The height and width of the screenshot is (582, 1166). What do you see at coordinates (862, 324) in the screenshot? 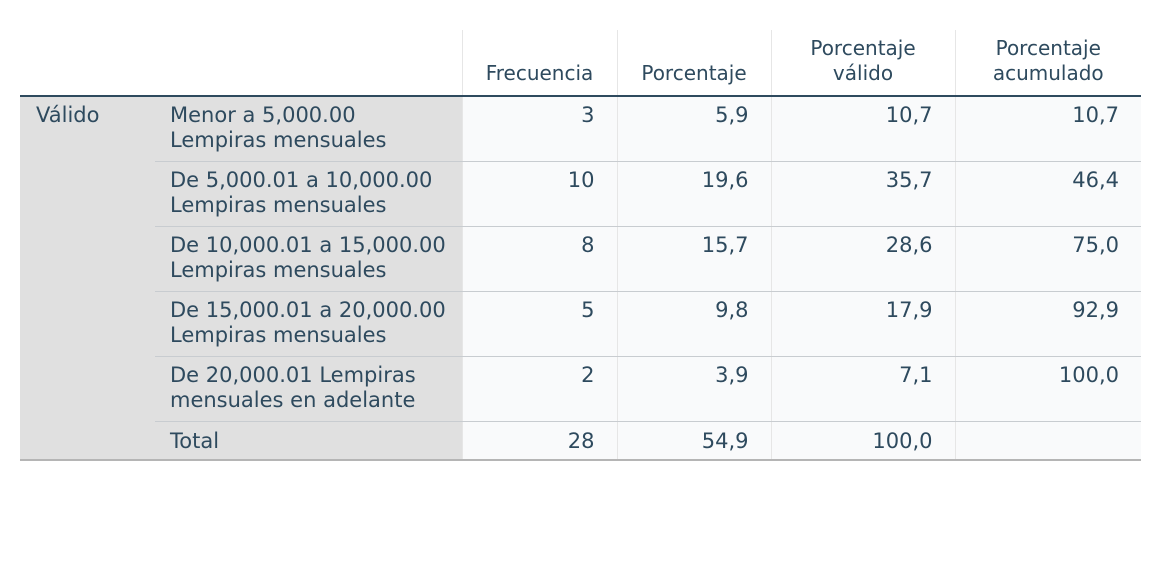
I see `cell-porcentaje-valido: 17,9` at bounding box center [862, 324].